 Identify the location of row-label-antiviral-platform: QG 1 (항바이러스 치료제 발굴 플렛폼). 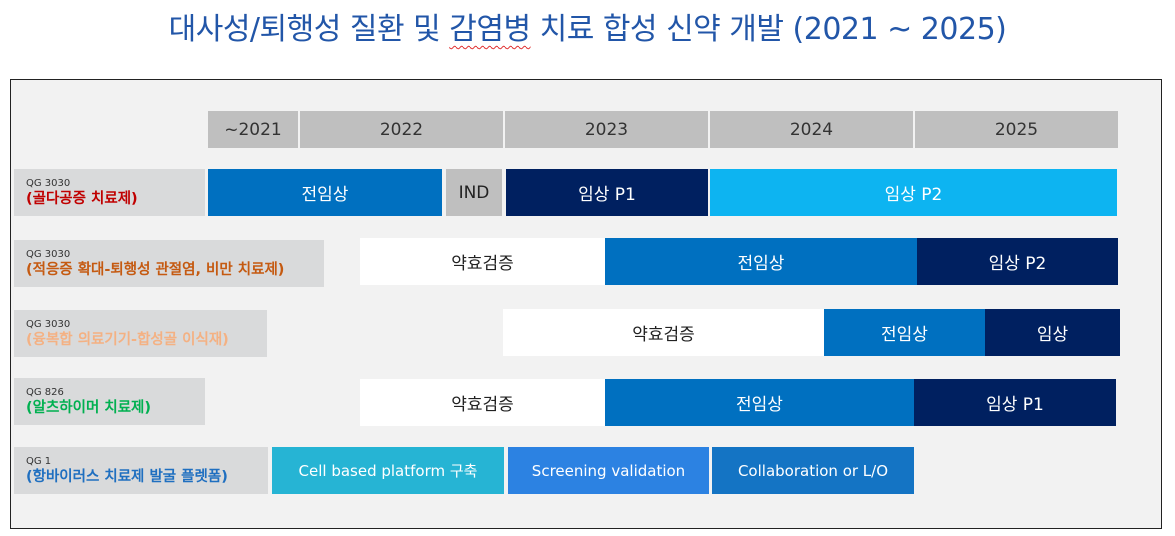
(141, 470).